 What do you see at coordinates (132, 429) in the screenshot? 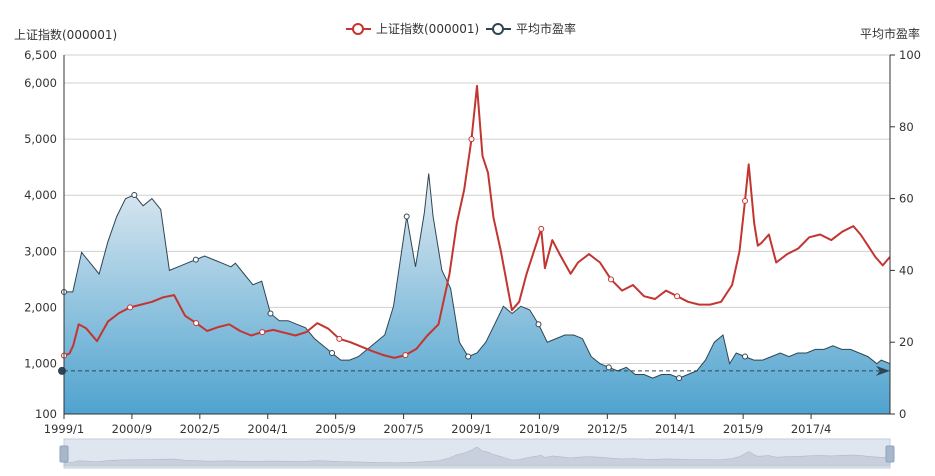
I see `x-tick-label: 2000/9` at bounding box center [132, 429].